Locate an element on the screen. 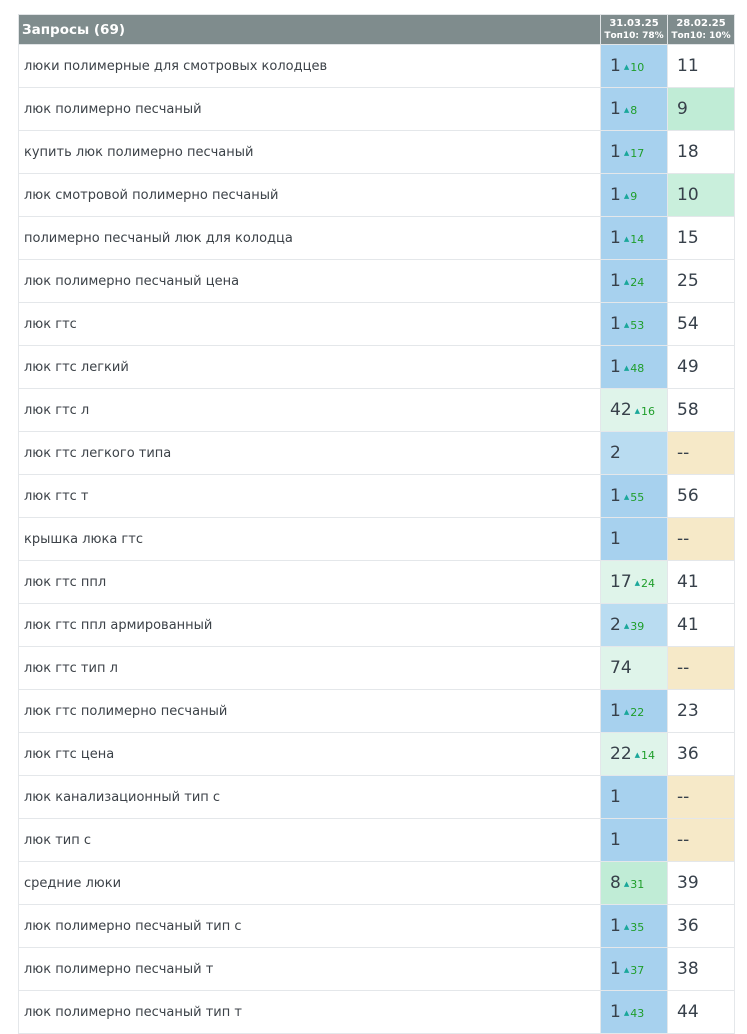 This screenshot has height=1034, width=747. query-cell: люк полимерно песчаный is located at coordinates (309, 109).